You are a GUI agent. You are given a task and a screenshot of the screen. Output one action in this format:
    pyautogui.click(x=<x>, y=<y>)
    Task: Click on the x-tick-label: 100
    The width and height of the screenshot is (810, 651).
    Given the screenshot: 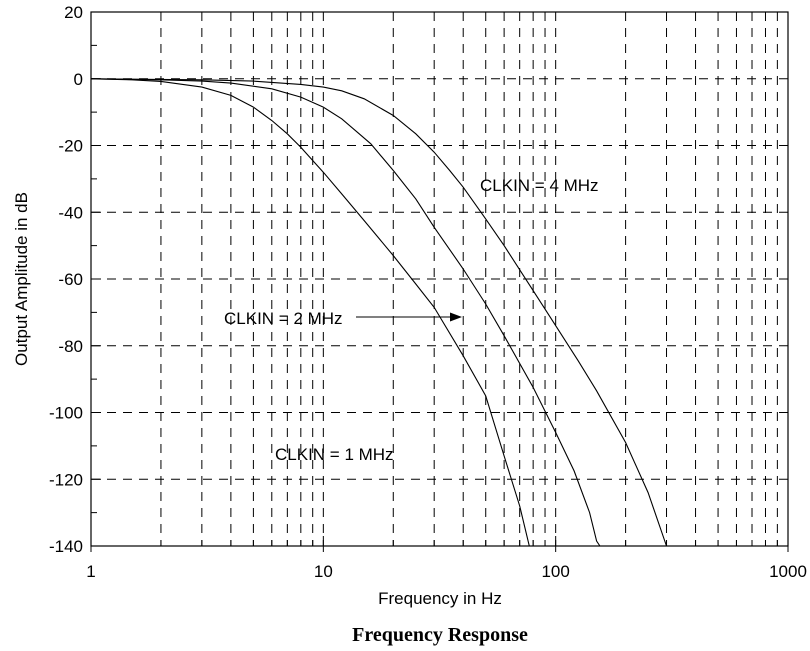 What is the action you would take?
    pyautogui.click(x=555, y=571)
    